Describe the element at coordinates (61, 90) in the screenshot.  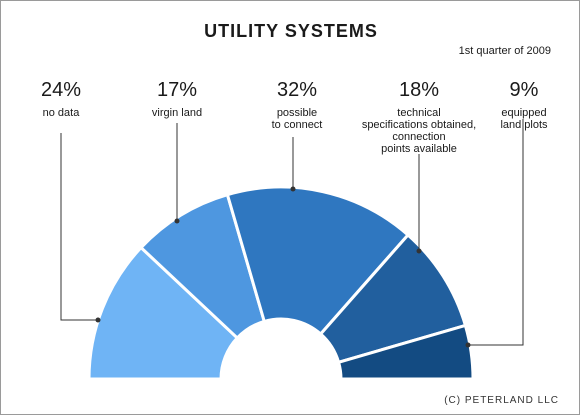
I see `value-label-no-data: 24%` at that location.